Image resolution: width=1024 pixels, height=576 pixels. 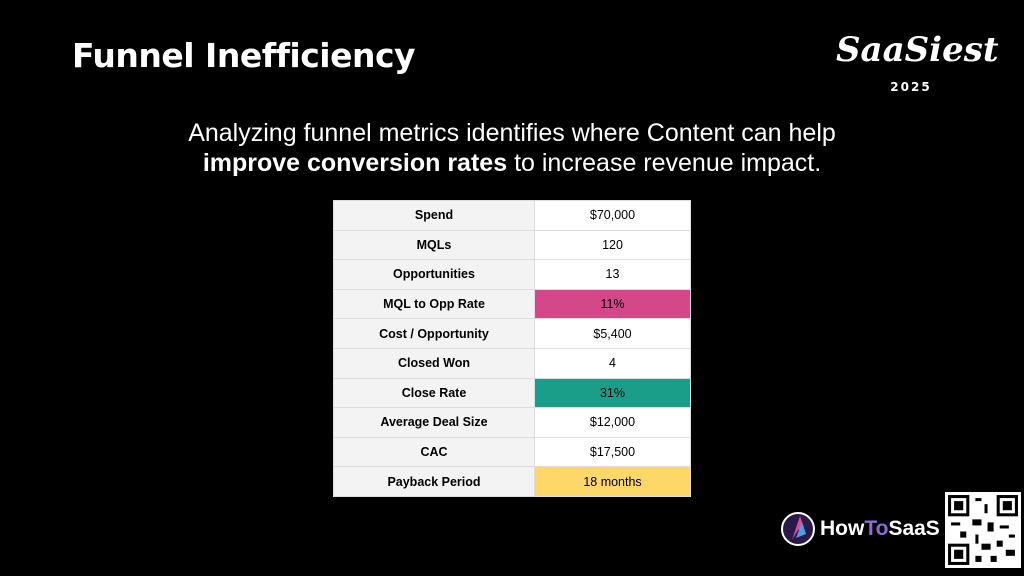 I want to click on metric-value: $12,000, so click(x=612, y=422).